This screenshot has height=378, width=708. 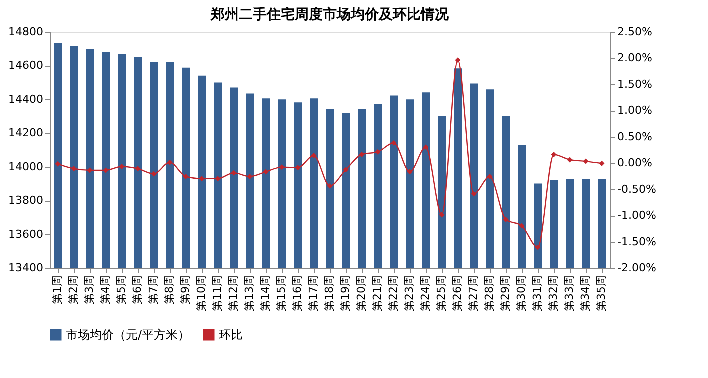 I want to click on x-tick-label: 第15周, so click(x=281, y=294).